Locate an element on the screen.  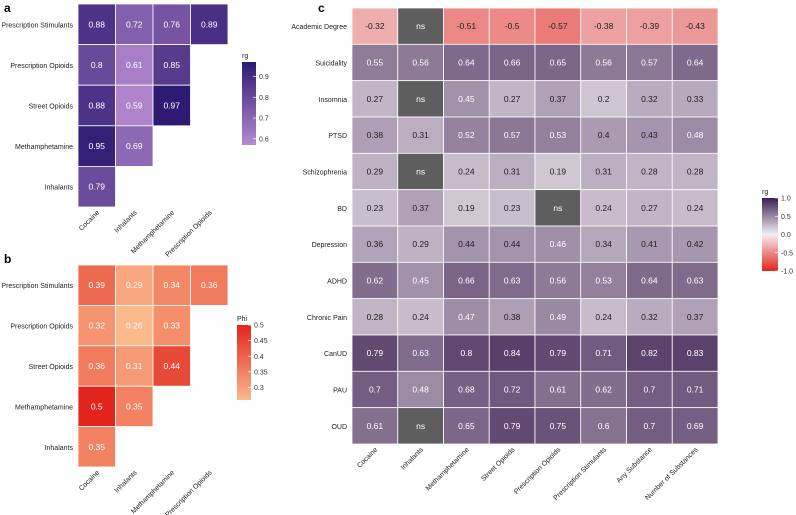
legend-tick-label: 0.35 is located at coordinates (261, 372).